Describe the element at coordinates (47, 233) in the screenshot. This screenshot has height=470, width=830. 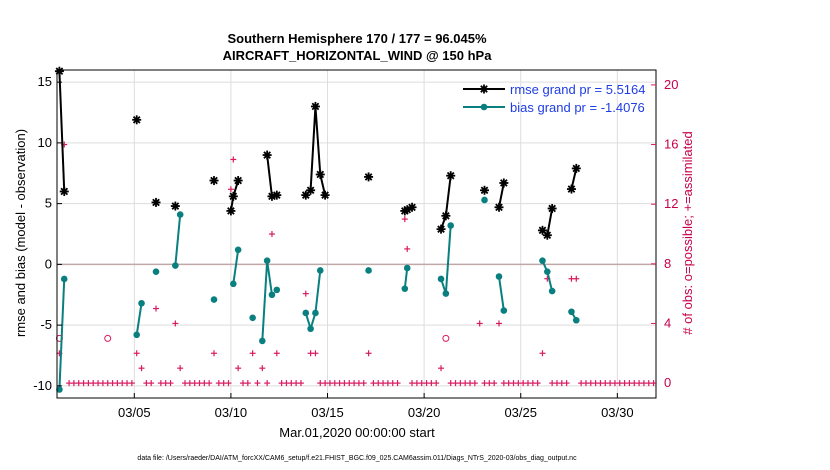
I see `y-axis-ticks: -10 -5 0 5 10 15` at that location.